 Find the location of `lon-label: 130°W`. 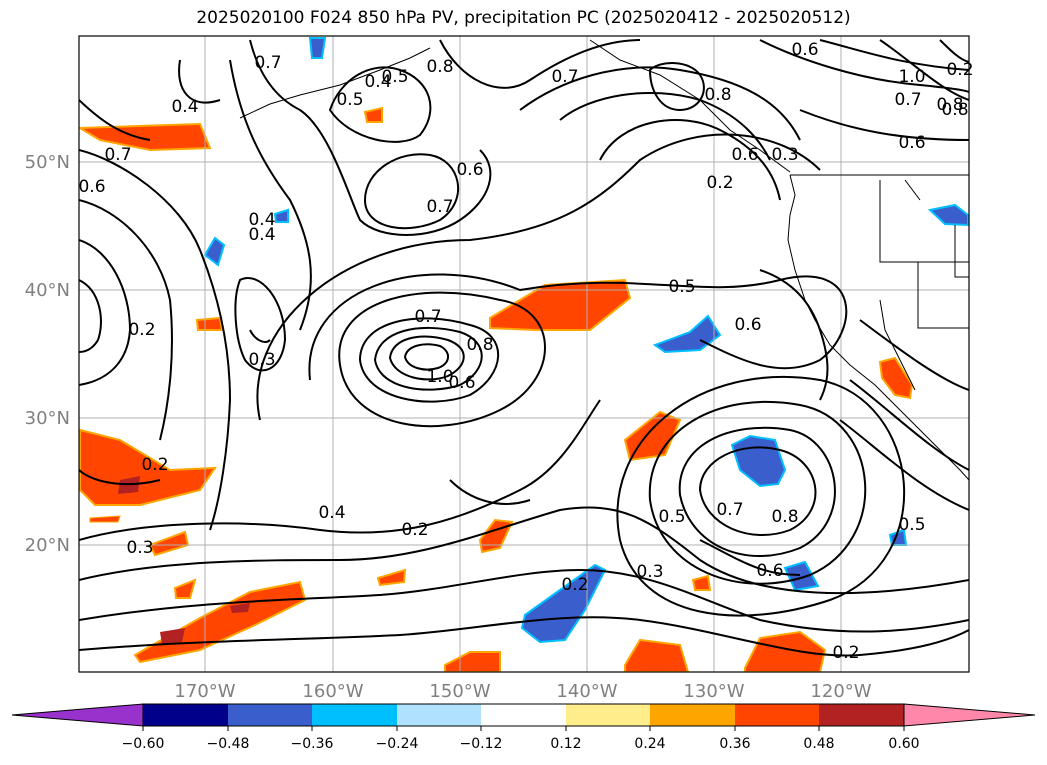

lon-label: 130°W is located at coordinates (713, 691).